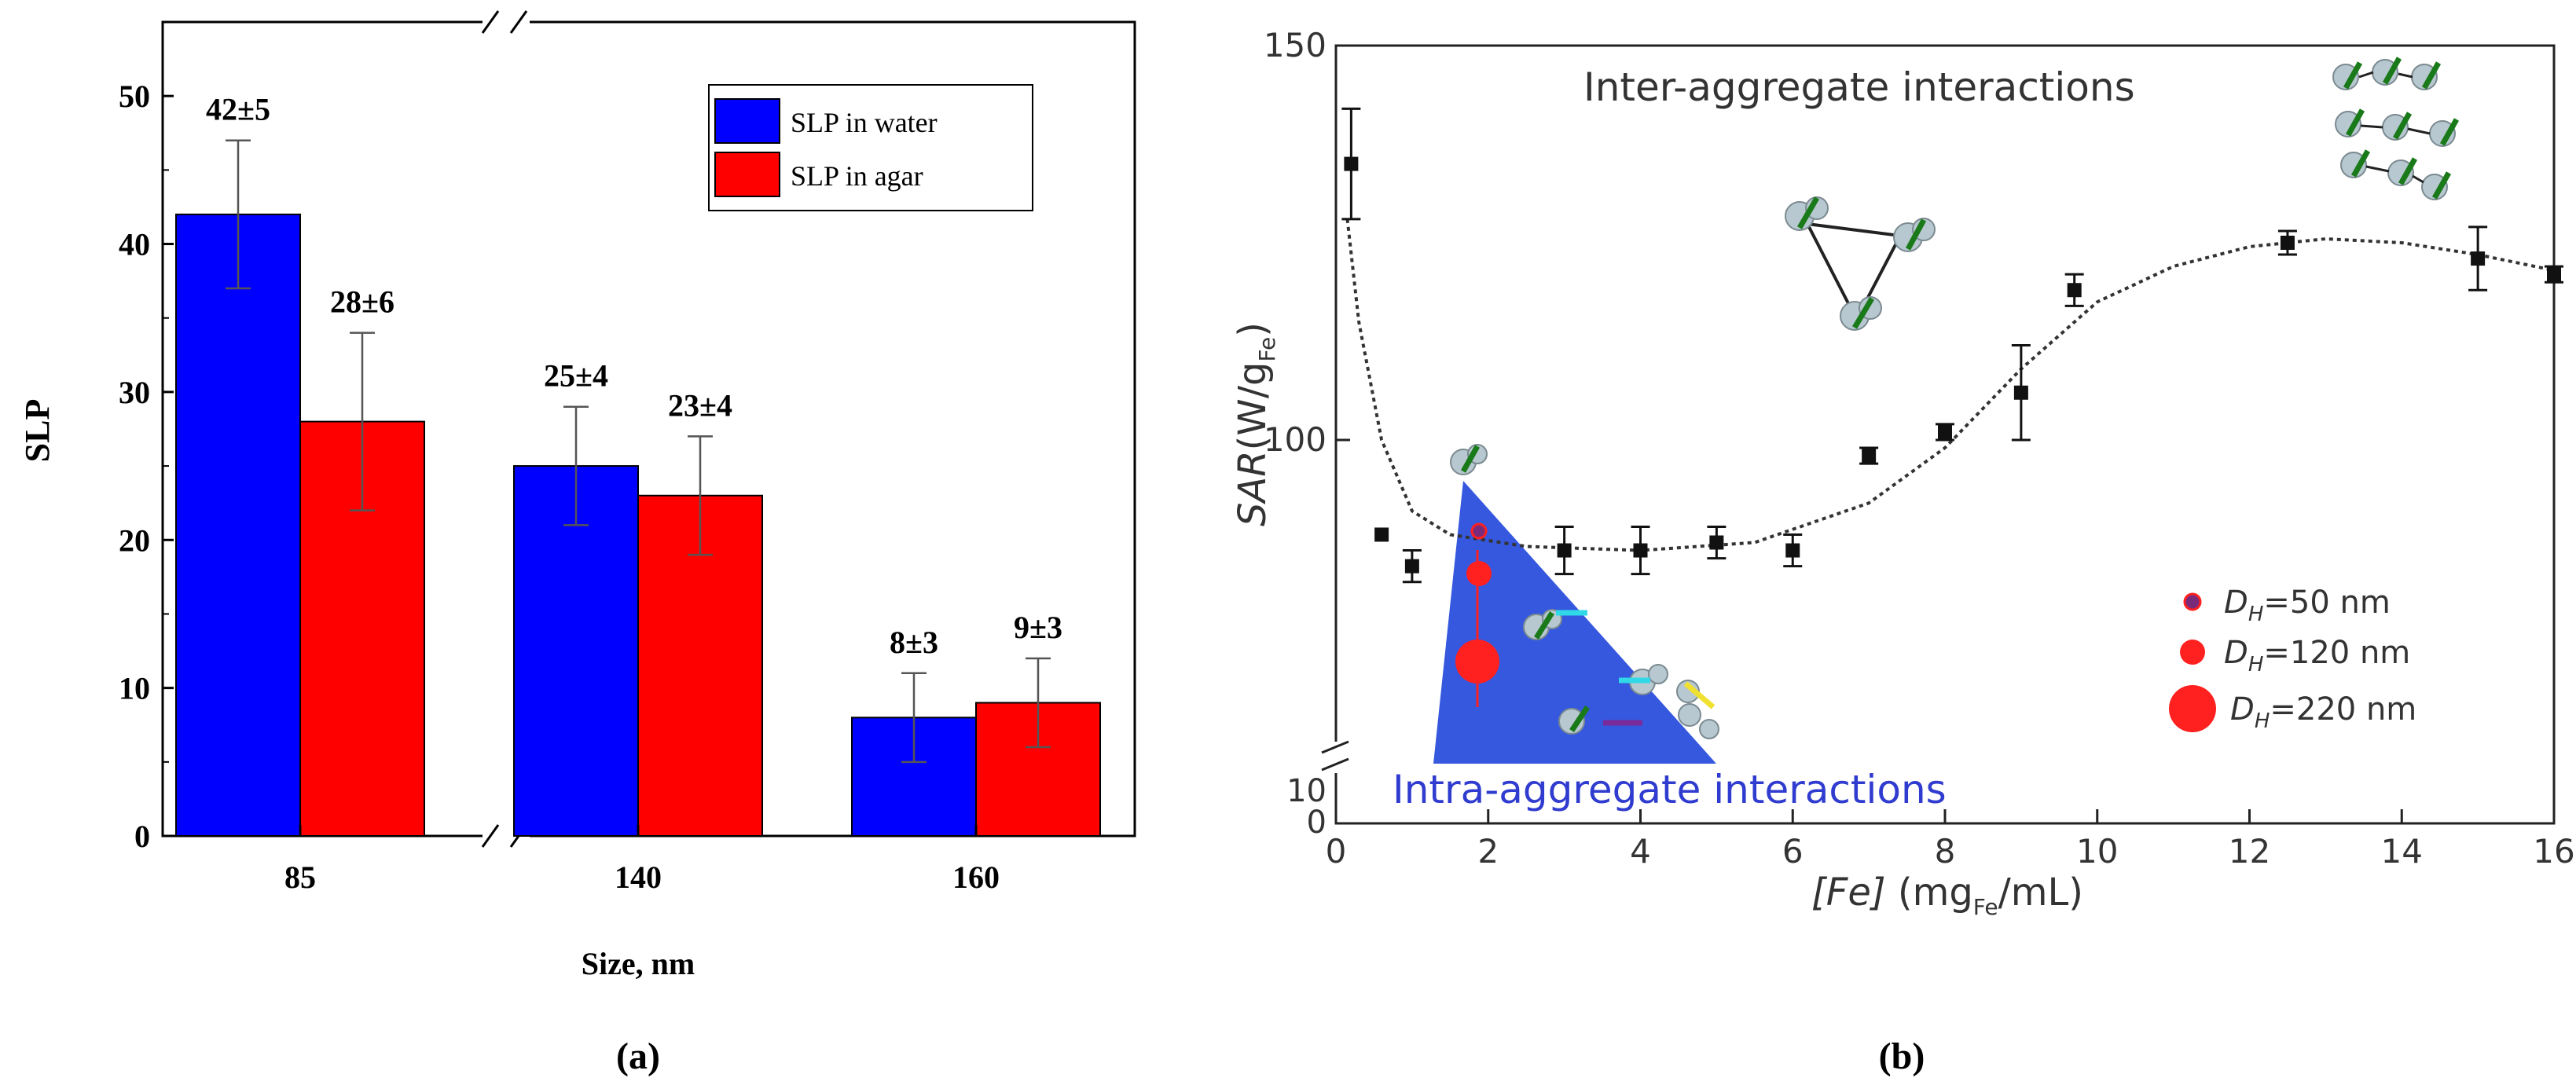 The image size is (2576, 1085). Describe the element at coordinates (134, 689) in the screenshot. I see `y-tick-label: 10` at that location.